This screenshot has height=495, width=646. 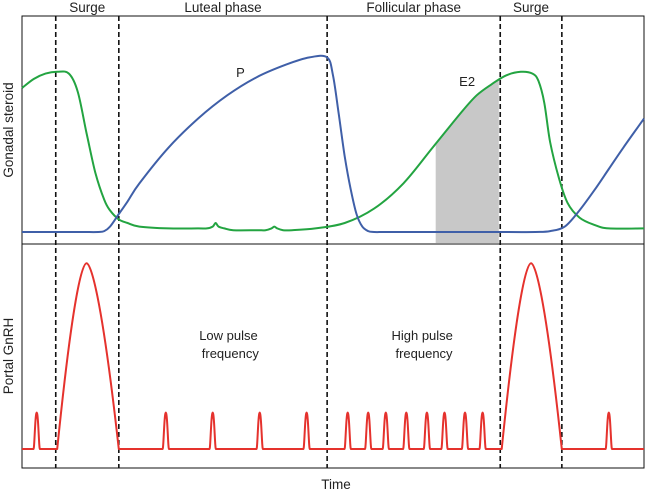 I want to click on annotation-low-line-1: Low pulse, so click(x=228, y=335).